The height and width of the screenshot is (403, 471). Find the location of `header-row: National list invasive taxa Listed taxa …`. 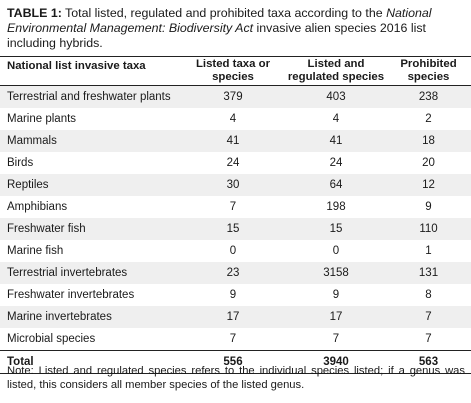

header-row: National list invasive taxa Listed taxa … is located at coordinates (235, 71).